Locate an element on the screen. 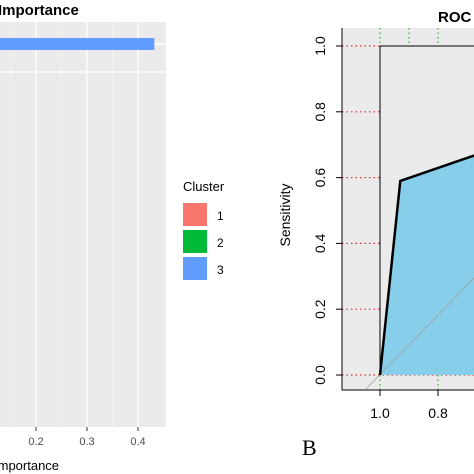 This screenshot has width=474, height=474. roc-y-tick-label: 0.4 is located at coordinates (320, 243).